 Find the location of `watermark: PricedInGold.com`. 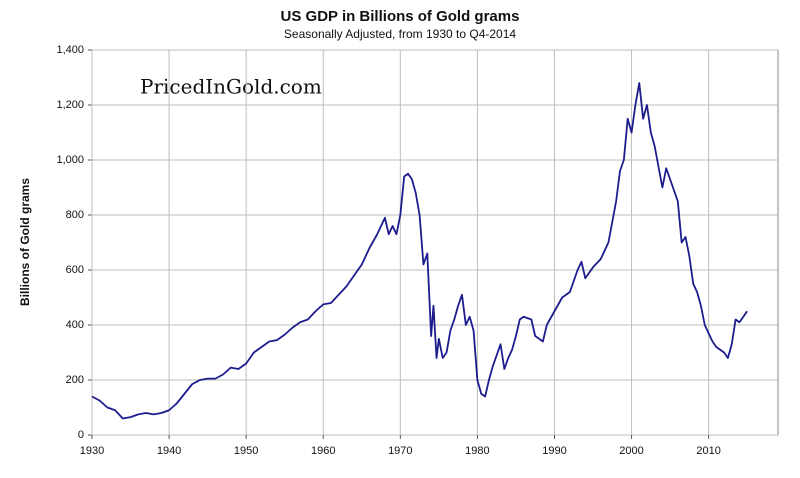

watermark: PricedInGold.com is located at coordinates (231, 87).